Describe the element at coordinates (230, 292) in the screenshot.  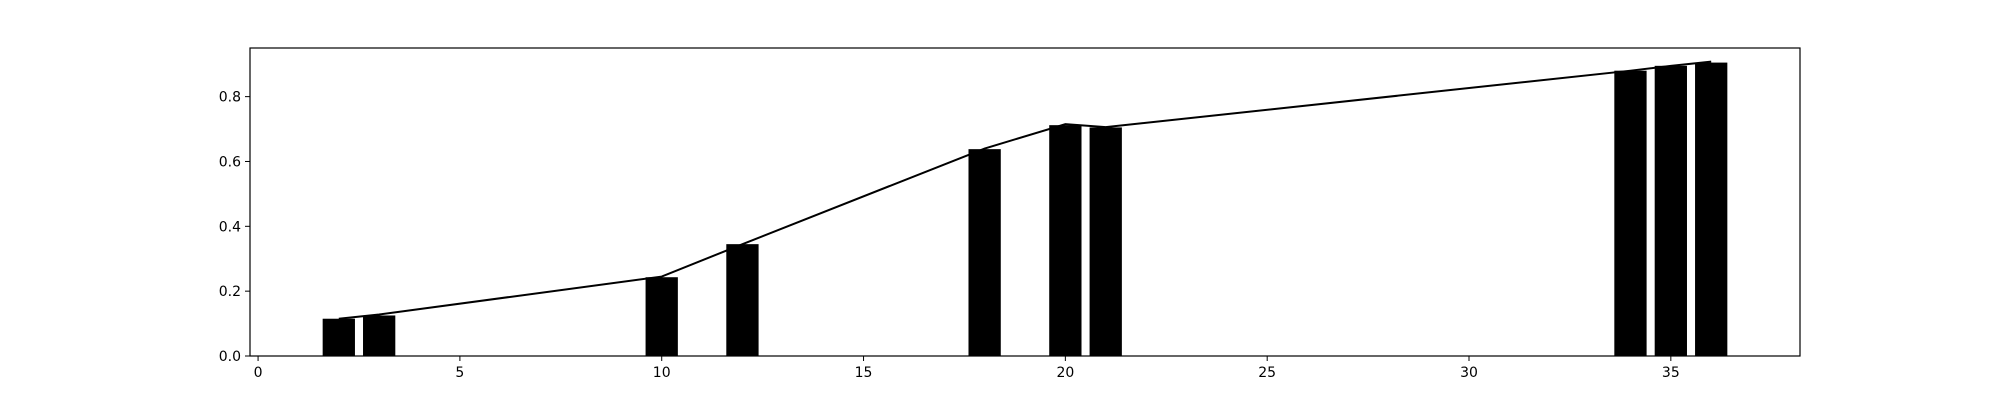
I see `y-tick-label: 0.2` at that location.